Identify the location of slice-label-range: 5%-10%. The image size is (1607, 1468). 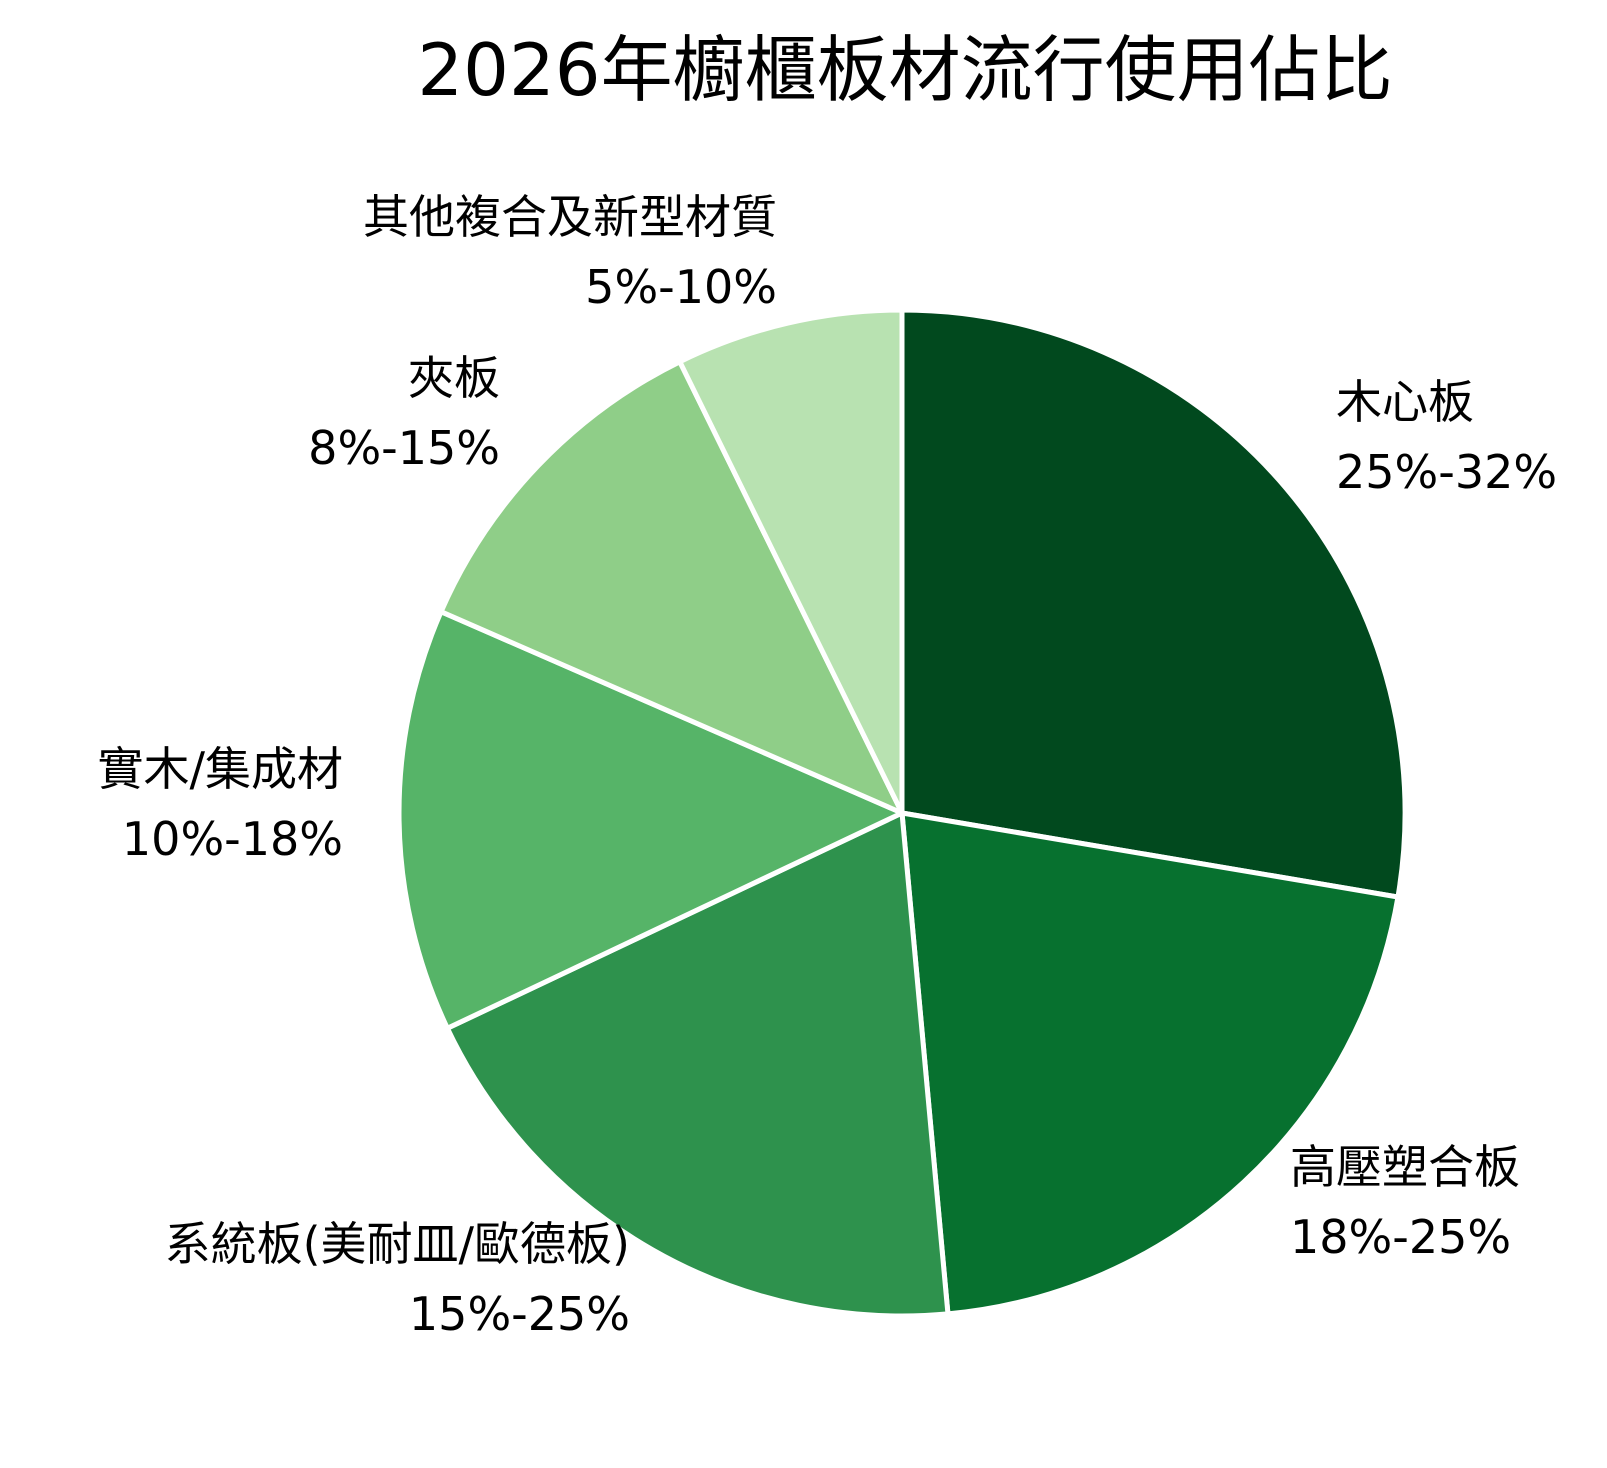
(681, 287).